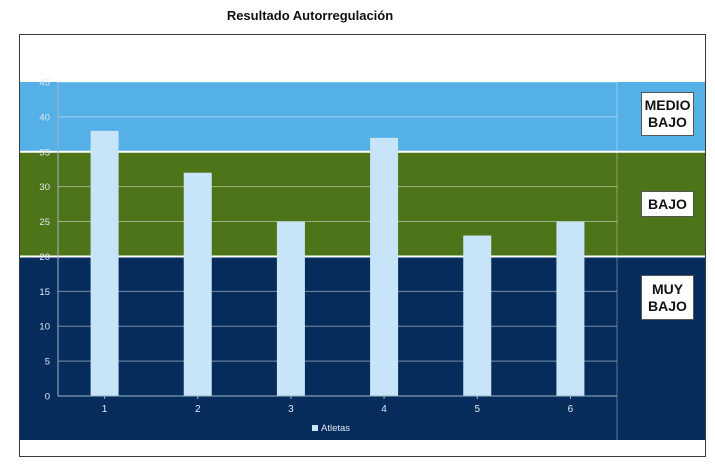 The image size is (715, 476). I want to click on legend-label: Atletas, so click(335, 428).